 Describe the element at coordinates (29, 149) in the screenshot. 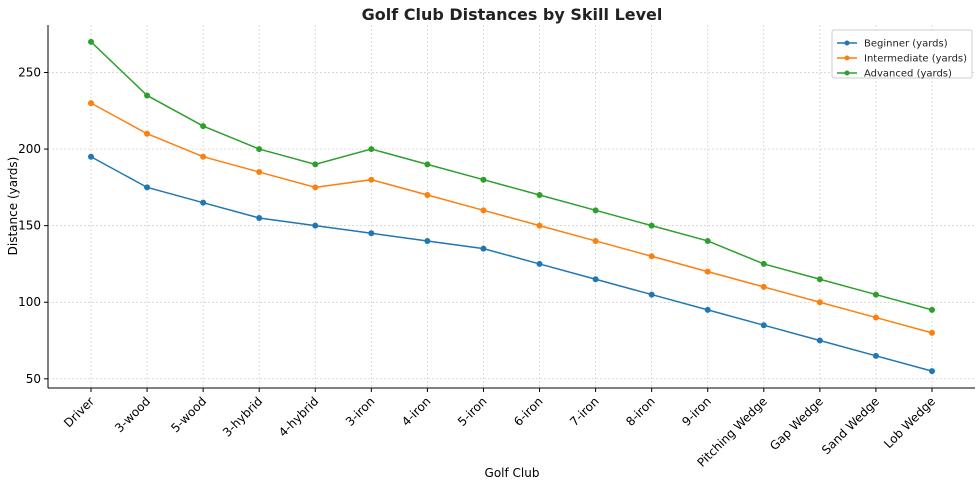

I see `y-tick-label: 200` at that location.